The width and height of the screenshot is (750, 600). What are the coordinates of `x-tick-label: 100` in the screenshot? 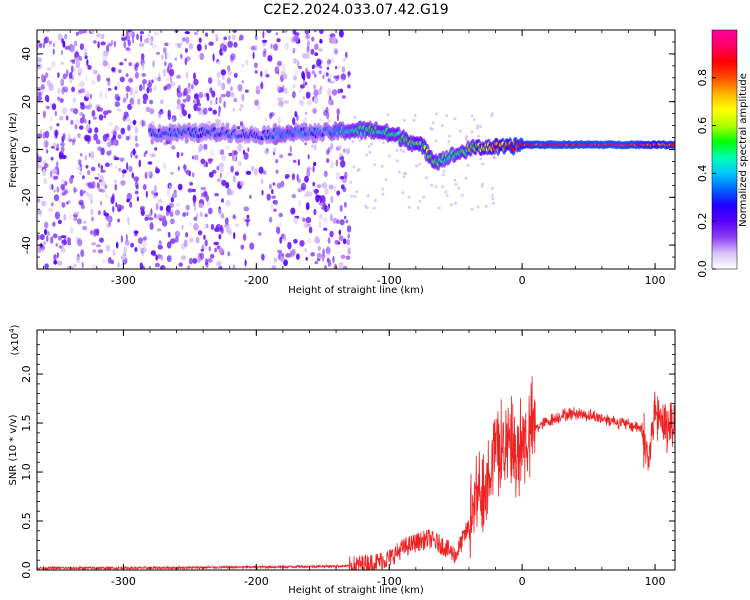 It's located at (655, 280).